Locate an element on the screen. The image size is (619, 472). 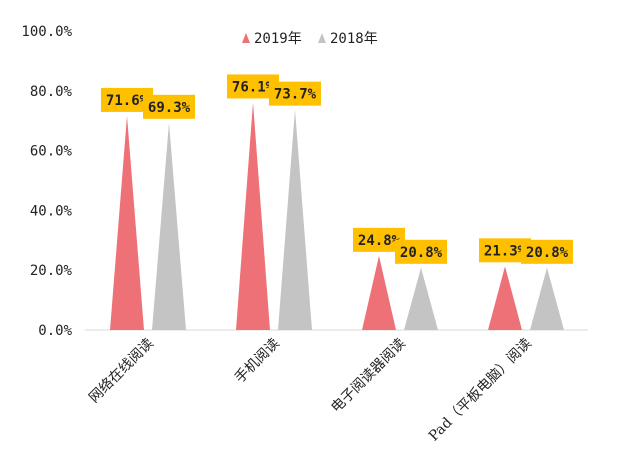
data-label: 73.7% is located at coordinates (295, 93).